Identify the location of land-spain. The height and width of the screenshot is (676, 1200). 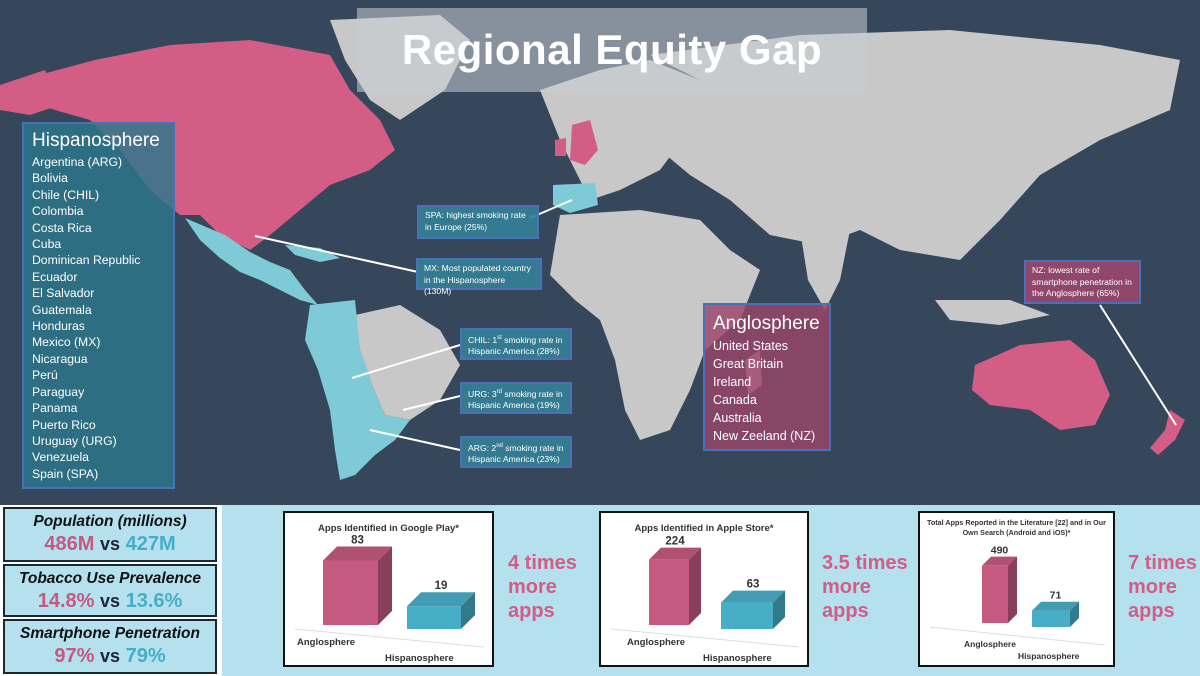
(575, 198).